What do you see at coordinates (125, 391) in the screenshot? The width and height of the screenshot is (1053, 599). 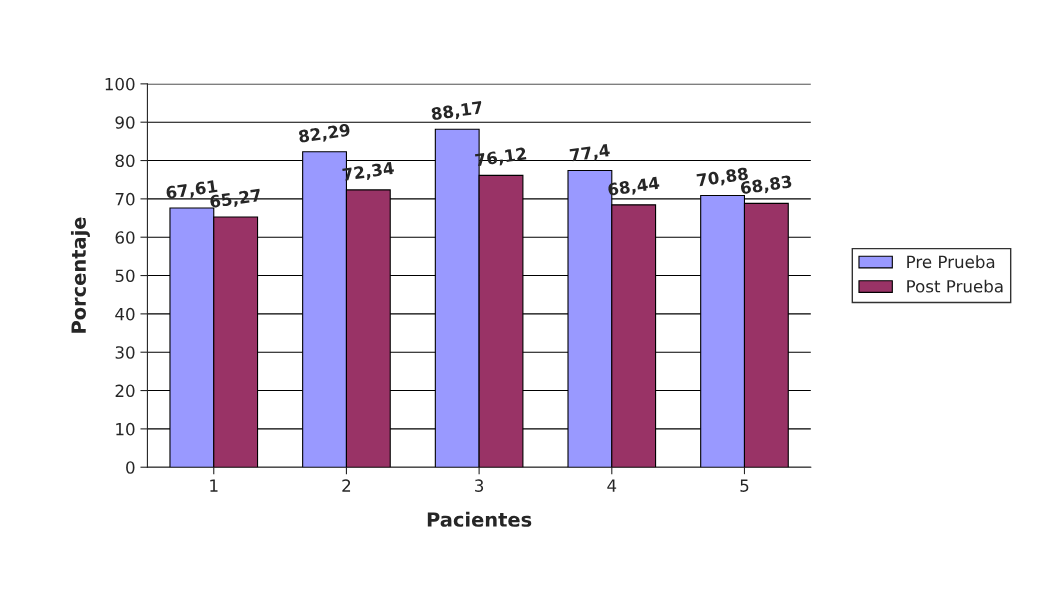 I see `y-tick-label: 20` at bounding box center [125, 391].